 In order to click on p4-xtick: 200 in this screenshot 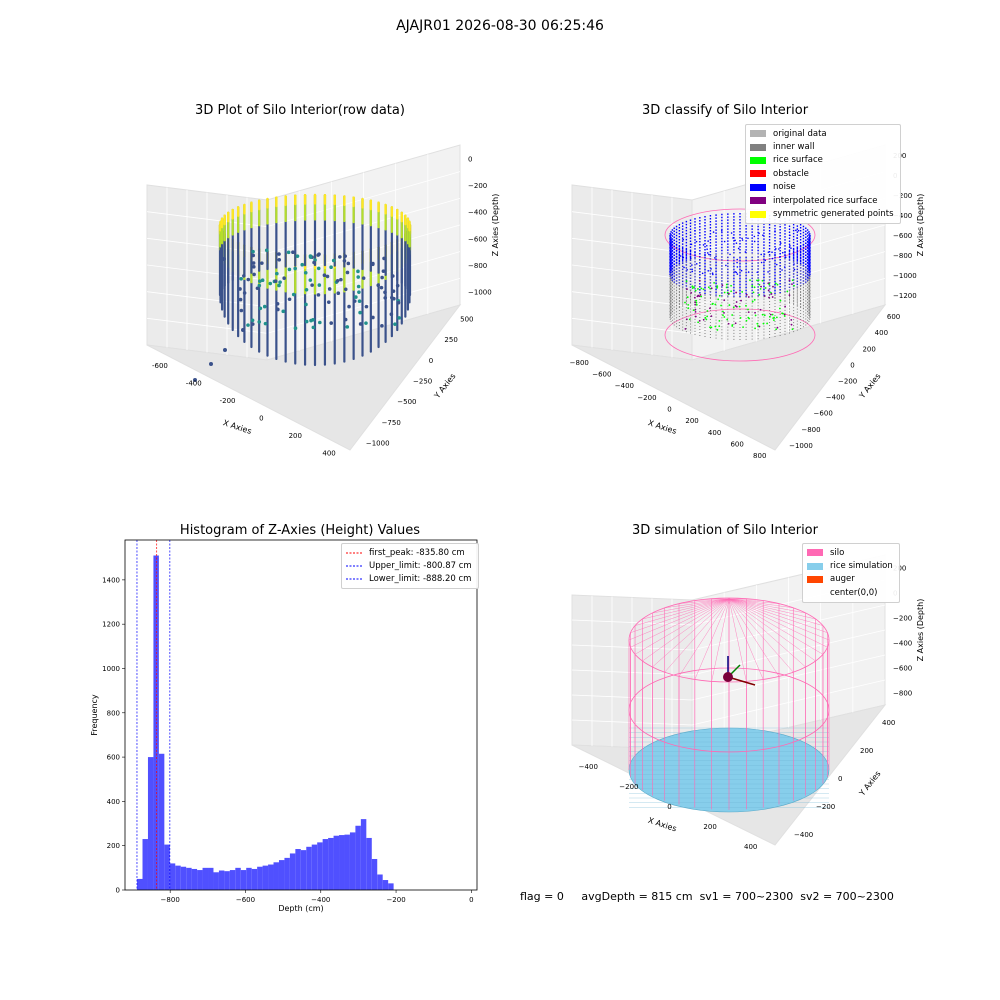, I will do `click(709, 827)`.